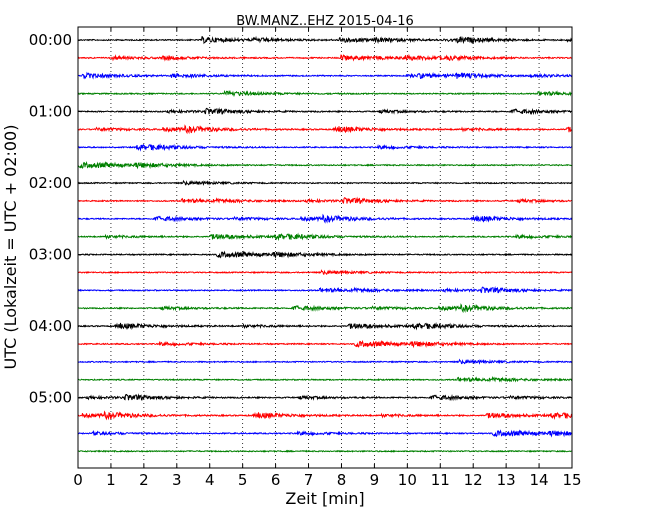  I want to click on x-tick-label-1: 1, so click(111, 480).